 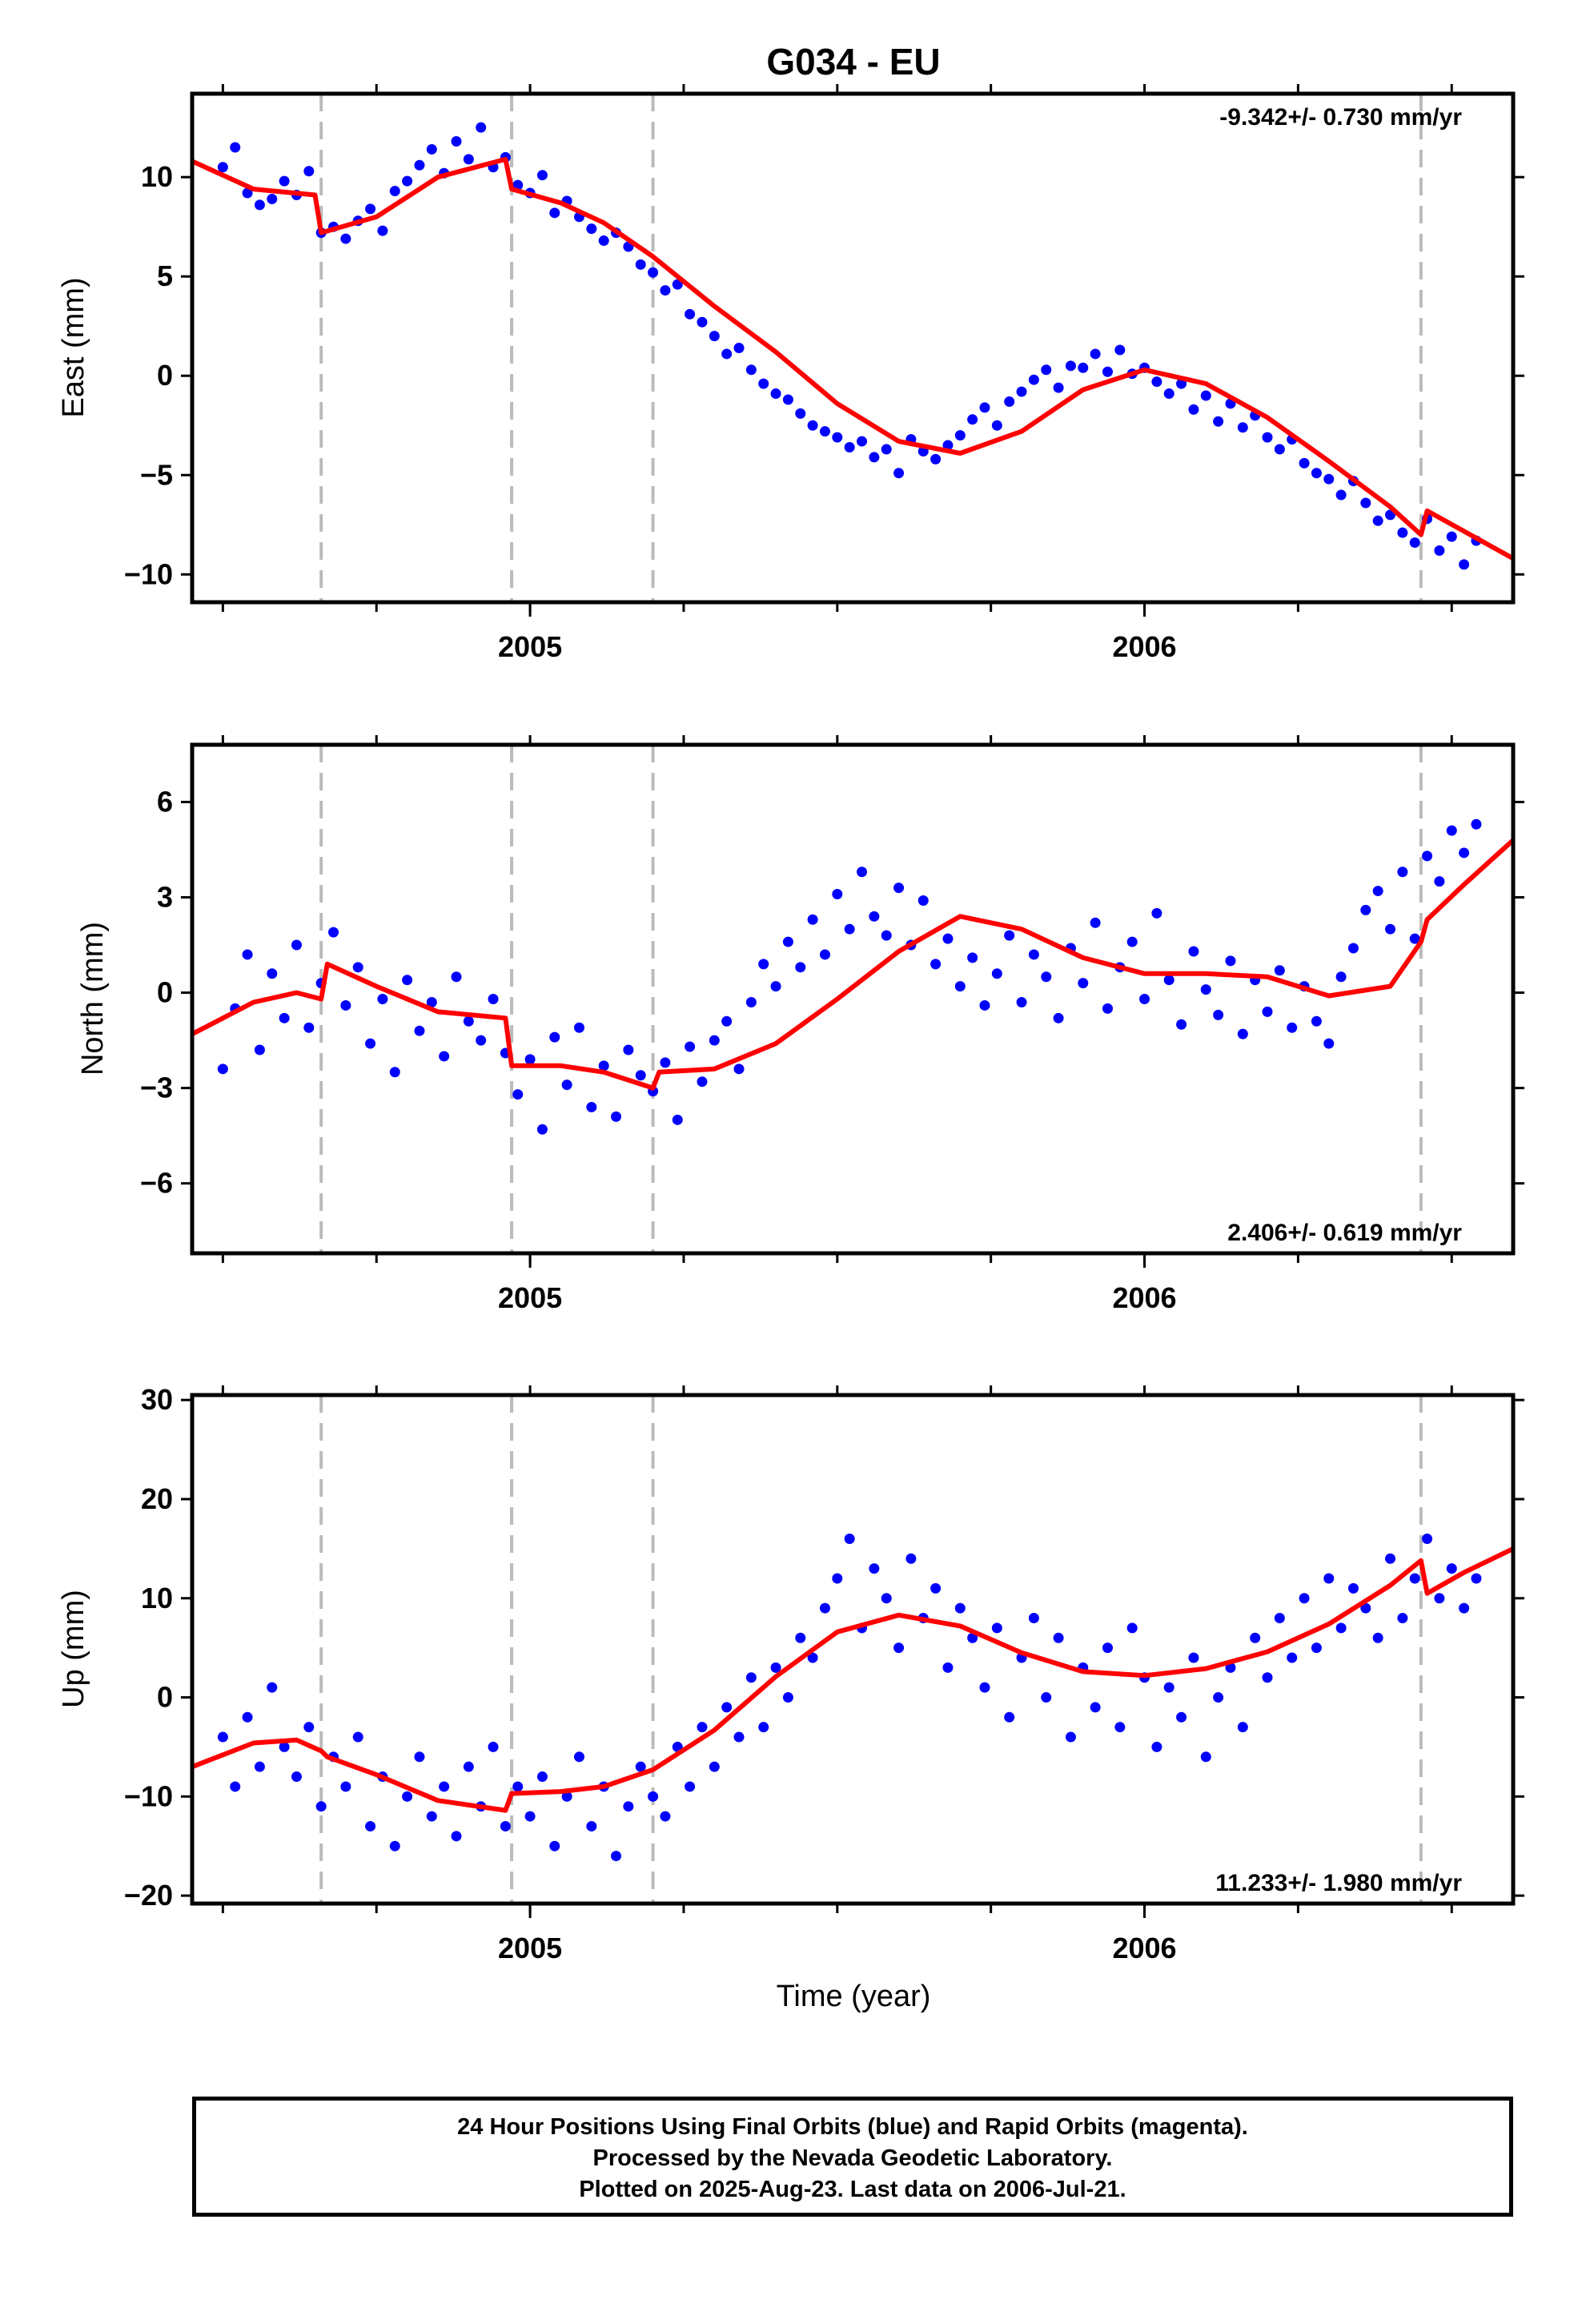 What do you see at coordinates (148, 1795) in the screenshot?
I see `up-y-tick-label: −10` at bounding box center [148, 1795].